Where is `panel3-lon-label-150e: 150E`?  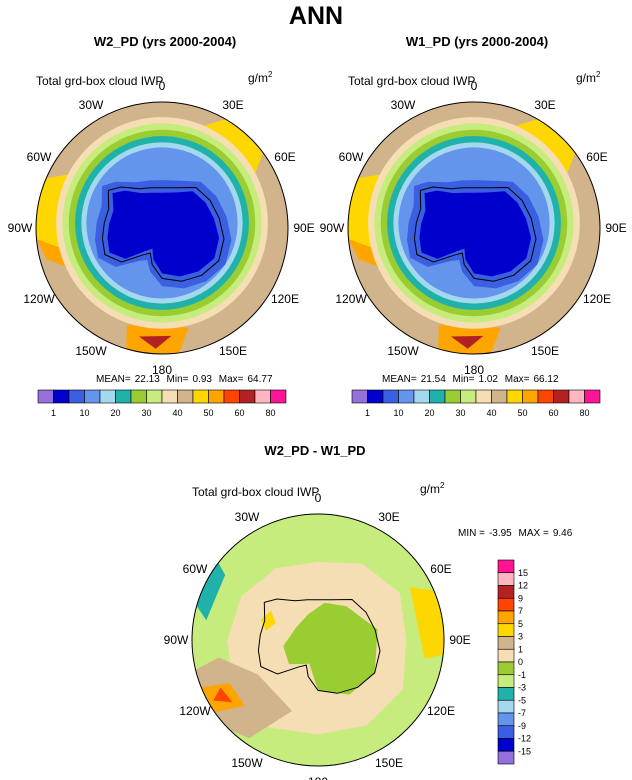
panel3-lon-label-150e: 150E is located at coordinates (389, 763).